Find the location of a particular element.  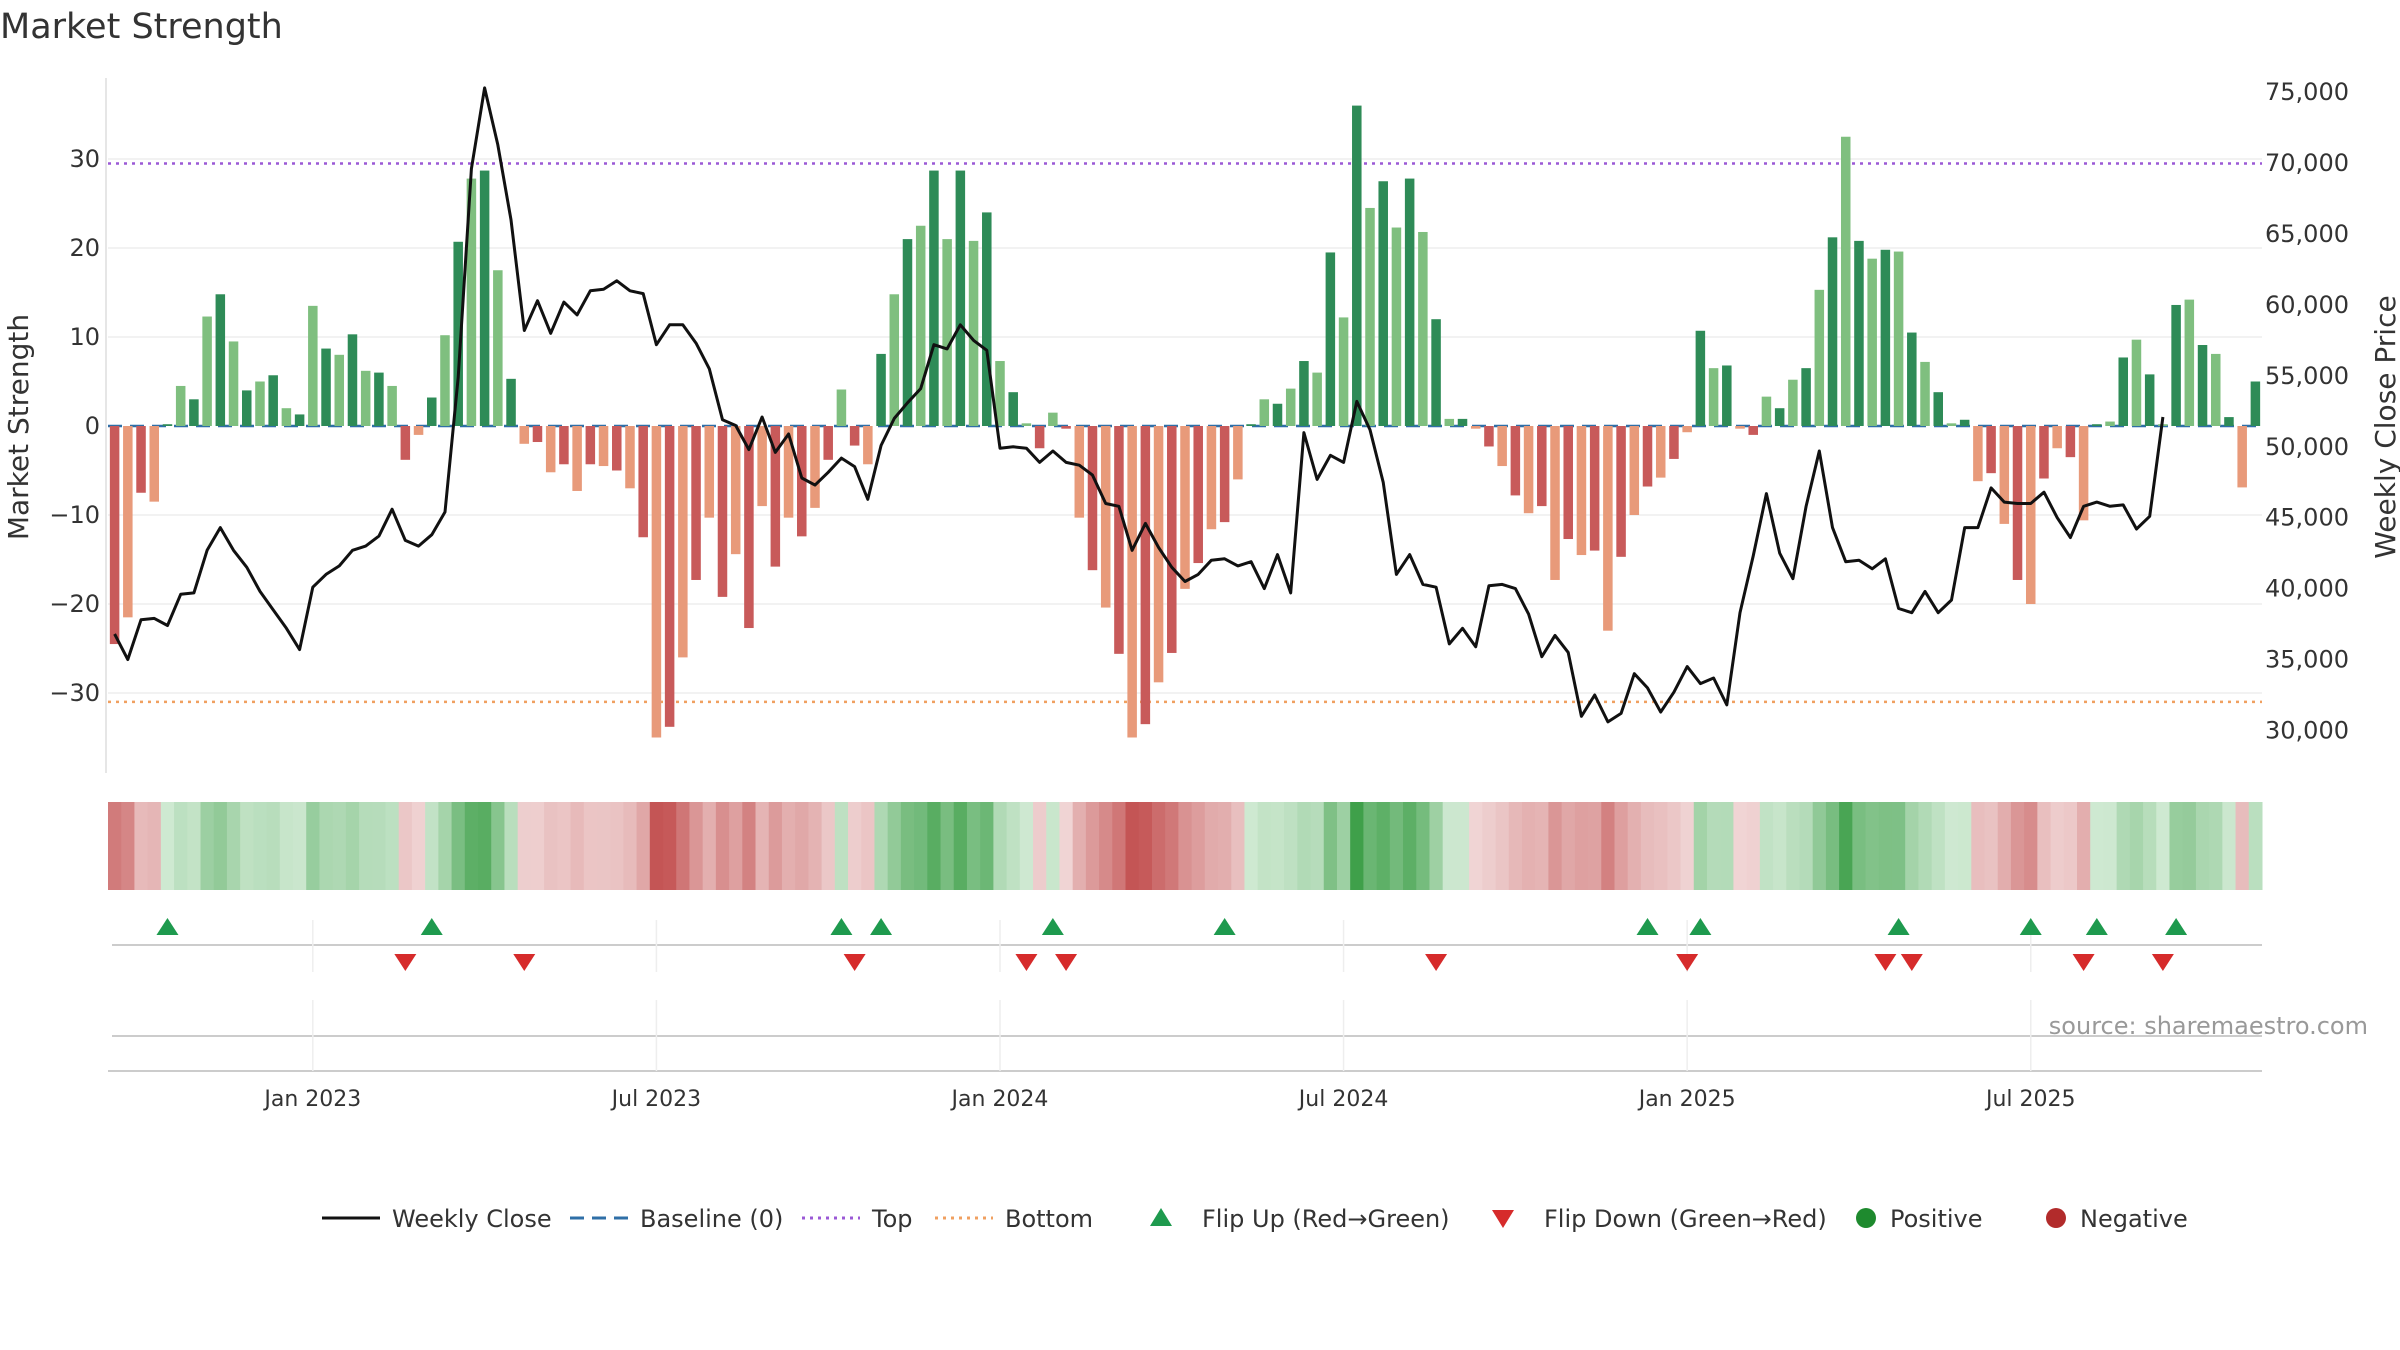

left-tick-label: 10 is located at coordinates (84, 337).